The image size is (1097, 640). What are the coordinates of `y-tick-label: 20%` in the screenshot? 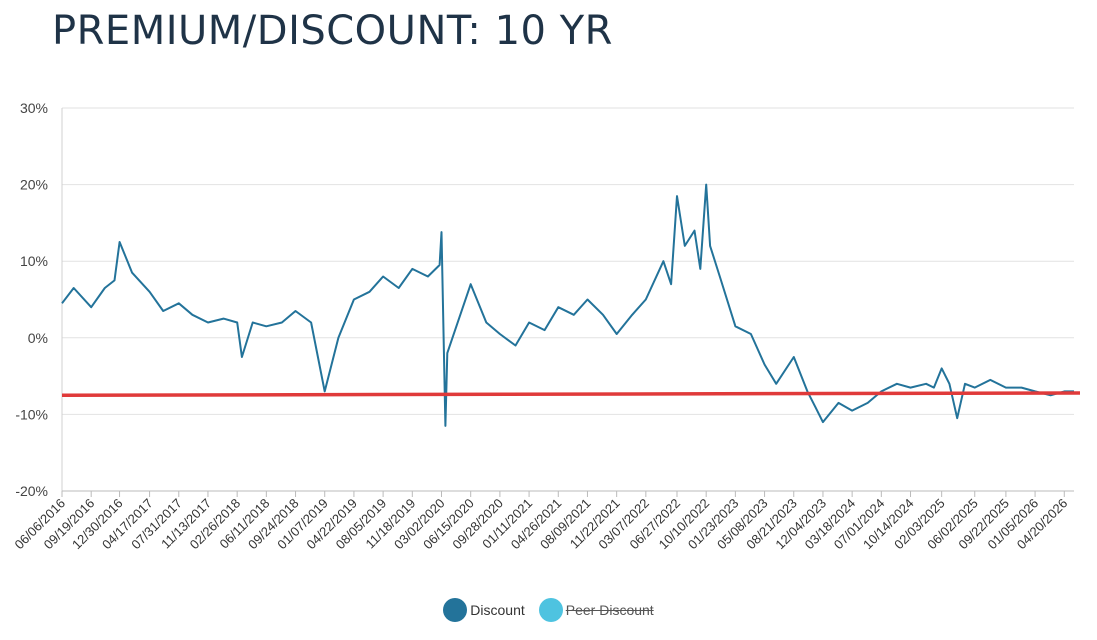 It's located at (34, 185).